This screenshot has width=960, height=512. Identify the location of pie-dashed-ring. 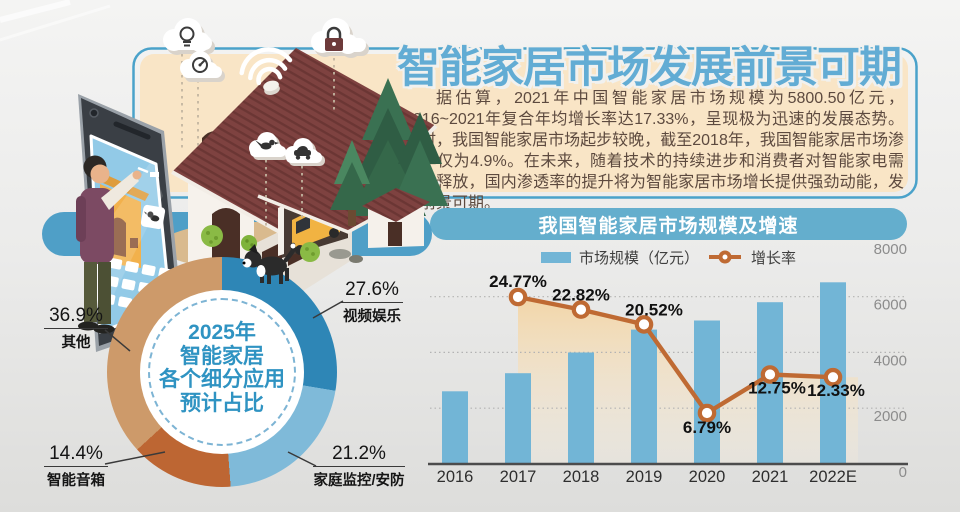
(222, 372).